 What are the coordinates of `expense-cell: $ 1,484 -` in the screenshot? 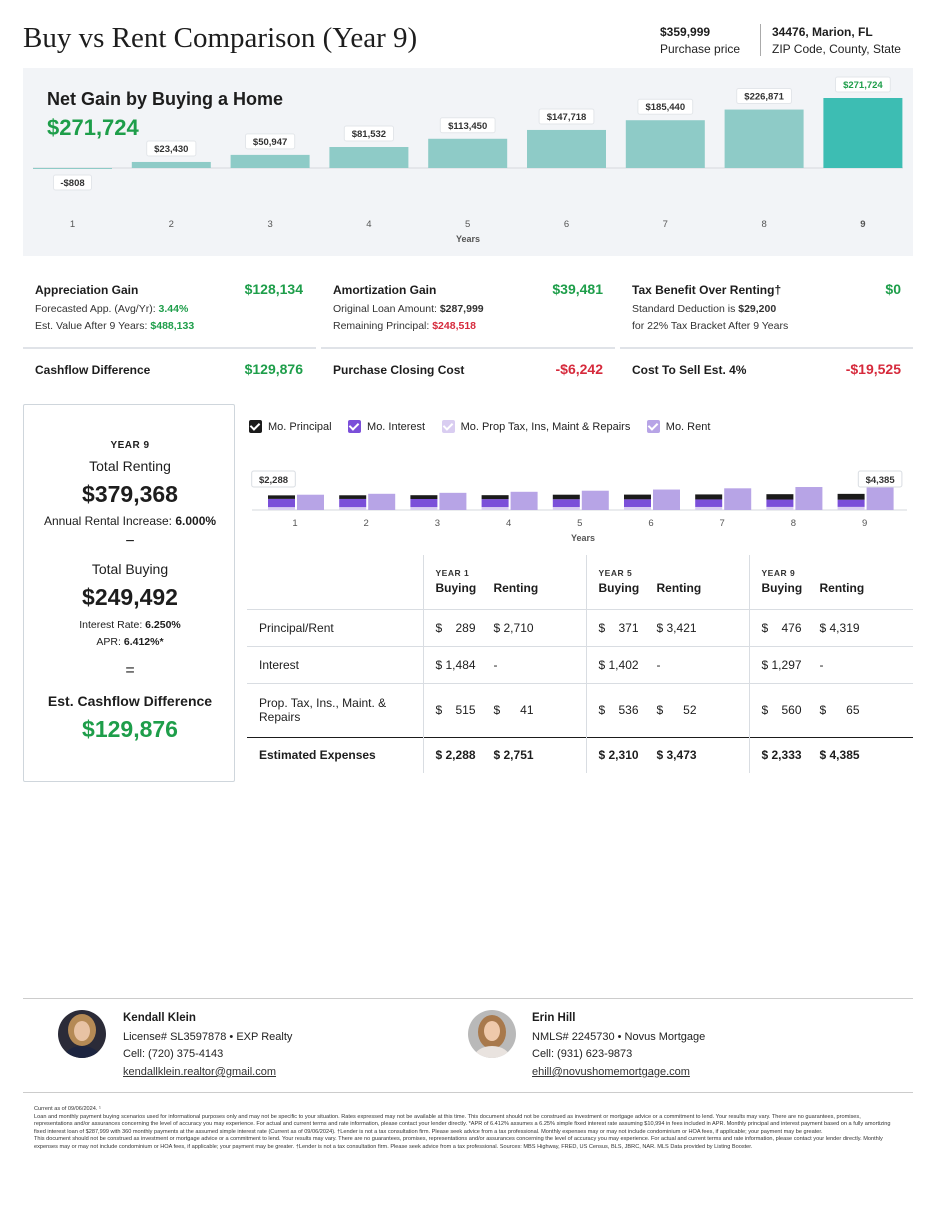 It's located at (504, 664).